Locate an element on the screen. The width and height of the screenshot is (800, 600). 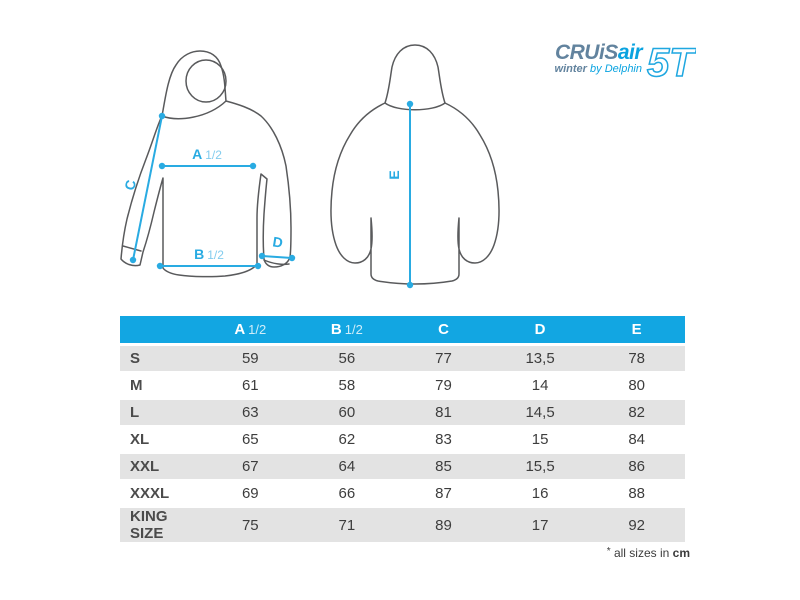
measurement-value: 78 is located at coordinates (636, 358).